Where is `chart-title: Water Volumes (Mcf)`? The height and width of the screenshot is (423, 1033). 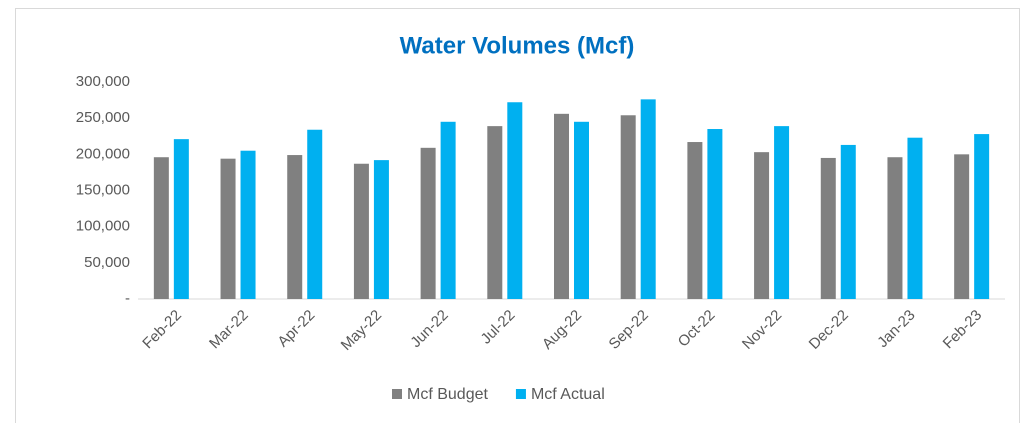
chart-title: Water Volumes (Mcf) is located at coordinates (517, 45).